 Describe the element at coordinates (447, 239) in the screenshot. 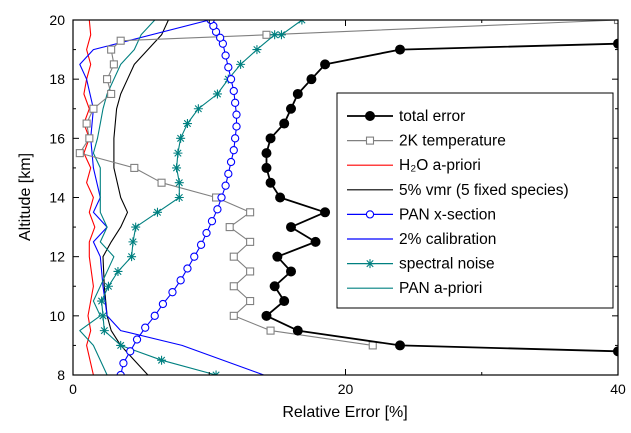

I see `legend-label: 2% calibration` at that location.